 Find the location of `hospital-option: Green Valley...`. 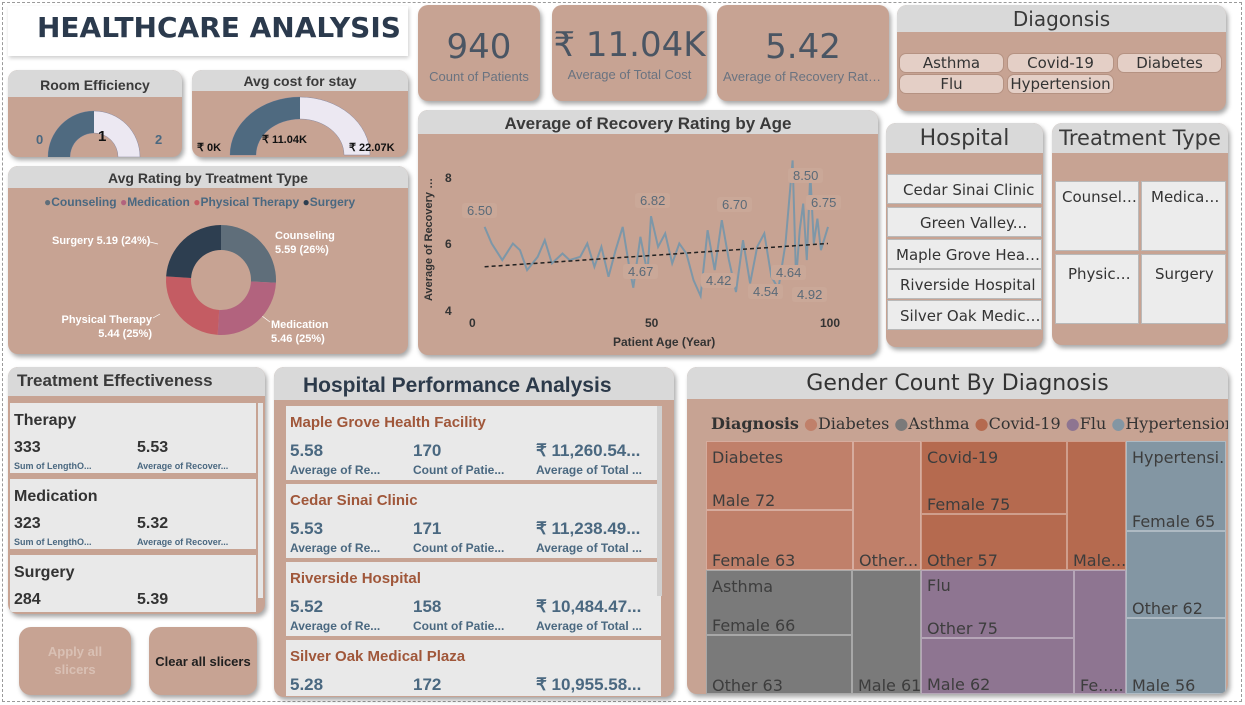

hospital-option: Green Valley... is located at coordinates (964, 222).